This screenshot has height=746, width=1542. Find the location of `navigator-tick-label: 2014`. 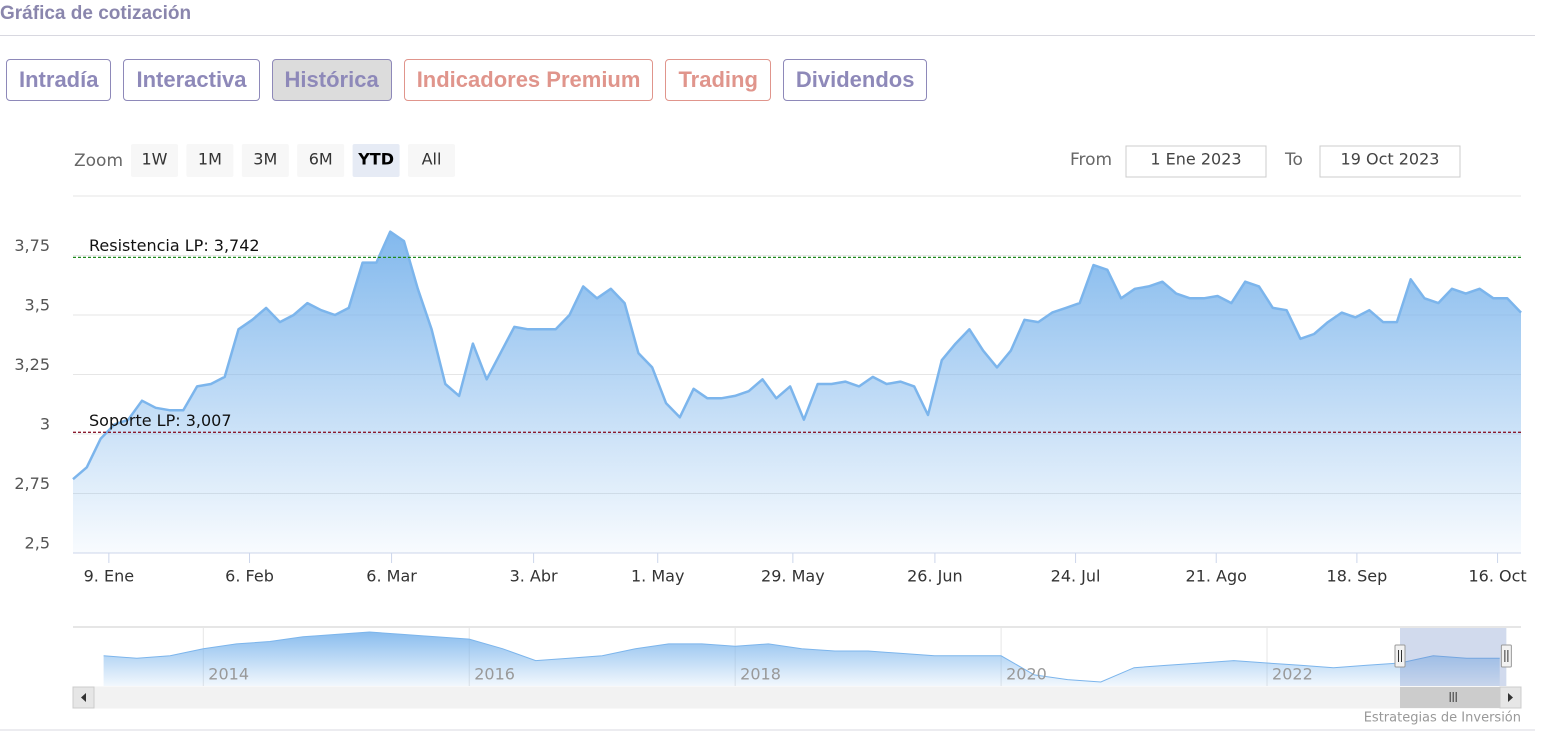

navigator-tick-label: 2014 is located at coordinates (228, 674).